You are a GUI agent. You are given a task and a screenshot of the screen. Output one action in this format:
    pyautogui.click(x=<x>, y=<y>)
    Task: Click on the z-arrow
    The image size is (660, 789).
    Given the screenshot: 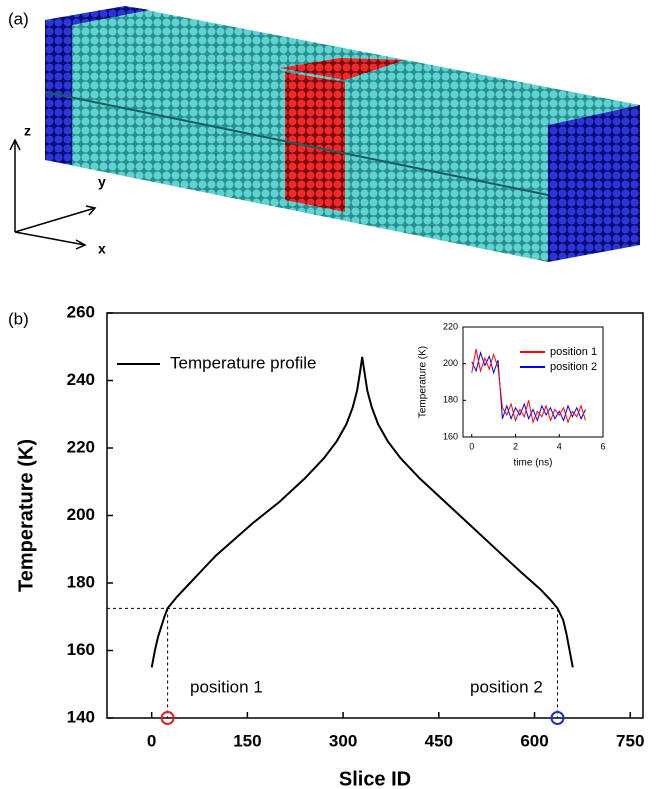 What is the action you would take?
    pyautogui.click(x=15, y=185)
    